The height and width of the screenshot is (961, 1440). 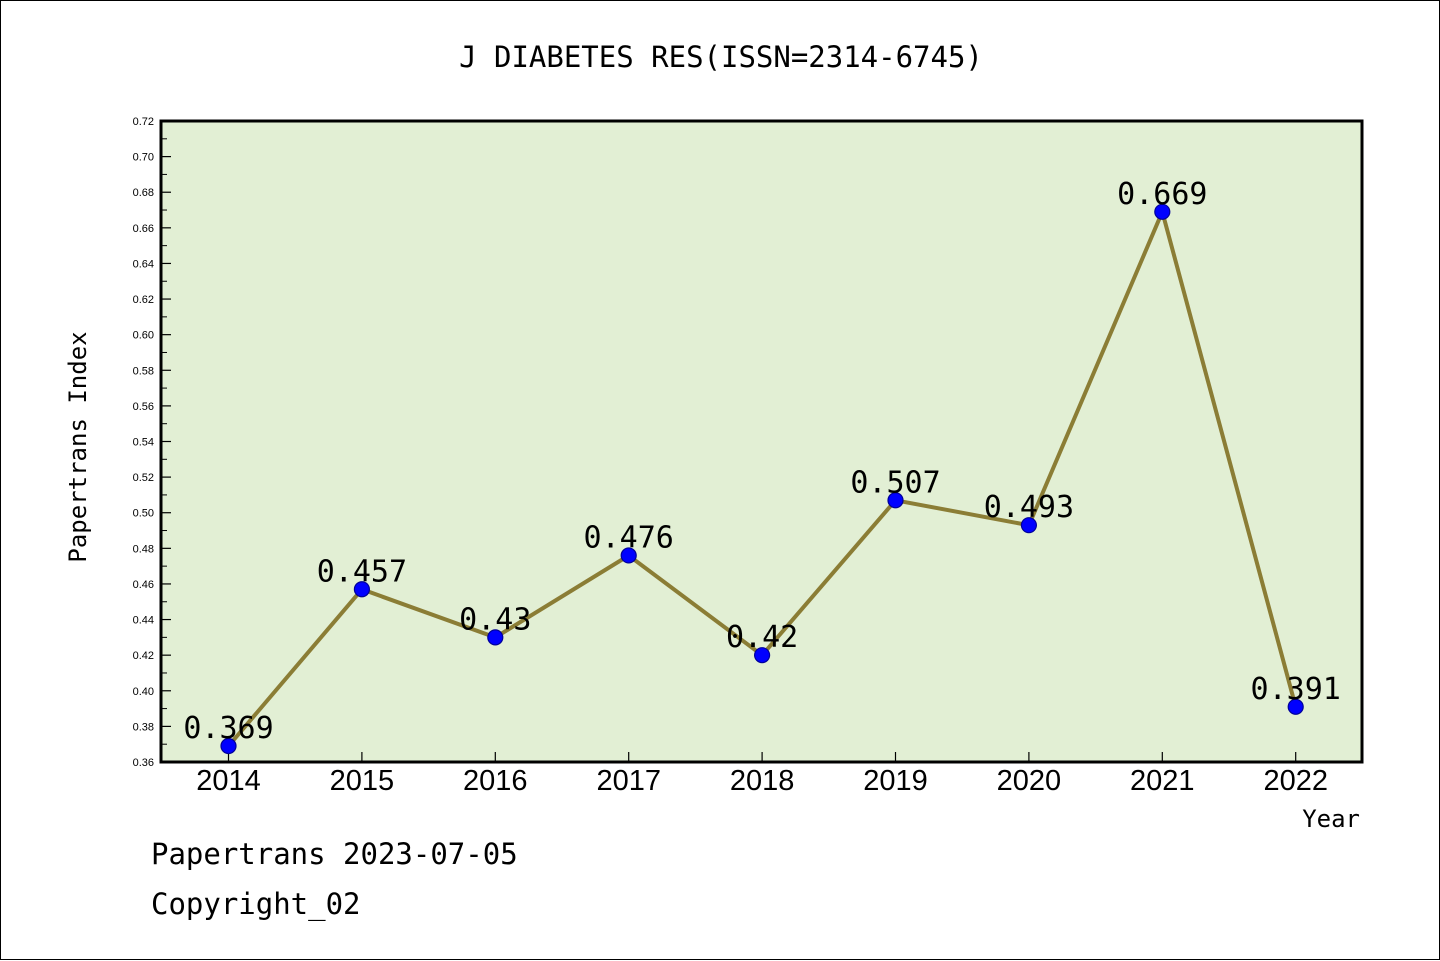 What do you see at coordinates (1029, 507) in the screenshot?
I see `data-label: 0.493` at bounding box center [1029, 507].